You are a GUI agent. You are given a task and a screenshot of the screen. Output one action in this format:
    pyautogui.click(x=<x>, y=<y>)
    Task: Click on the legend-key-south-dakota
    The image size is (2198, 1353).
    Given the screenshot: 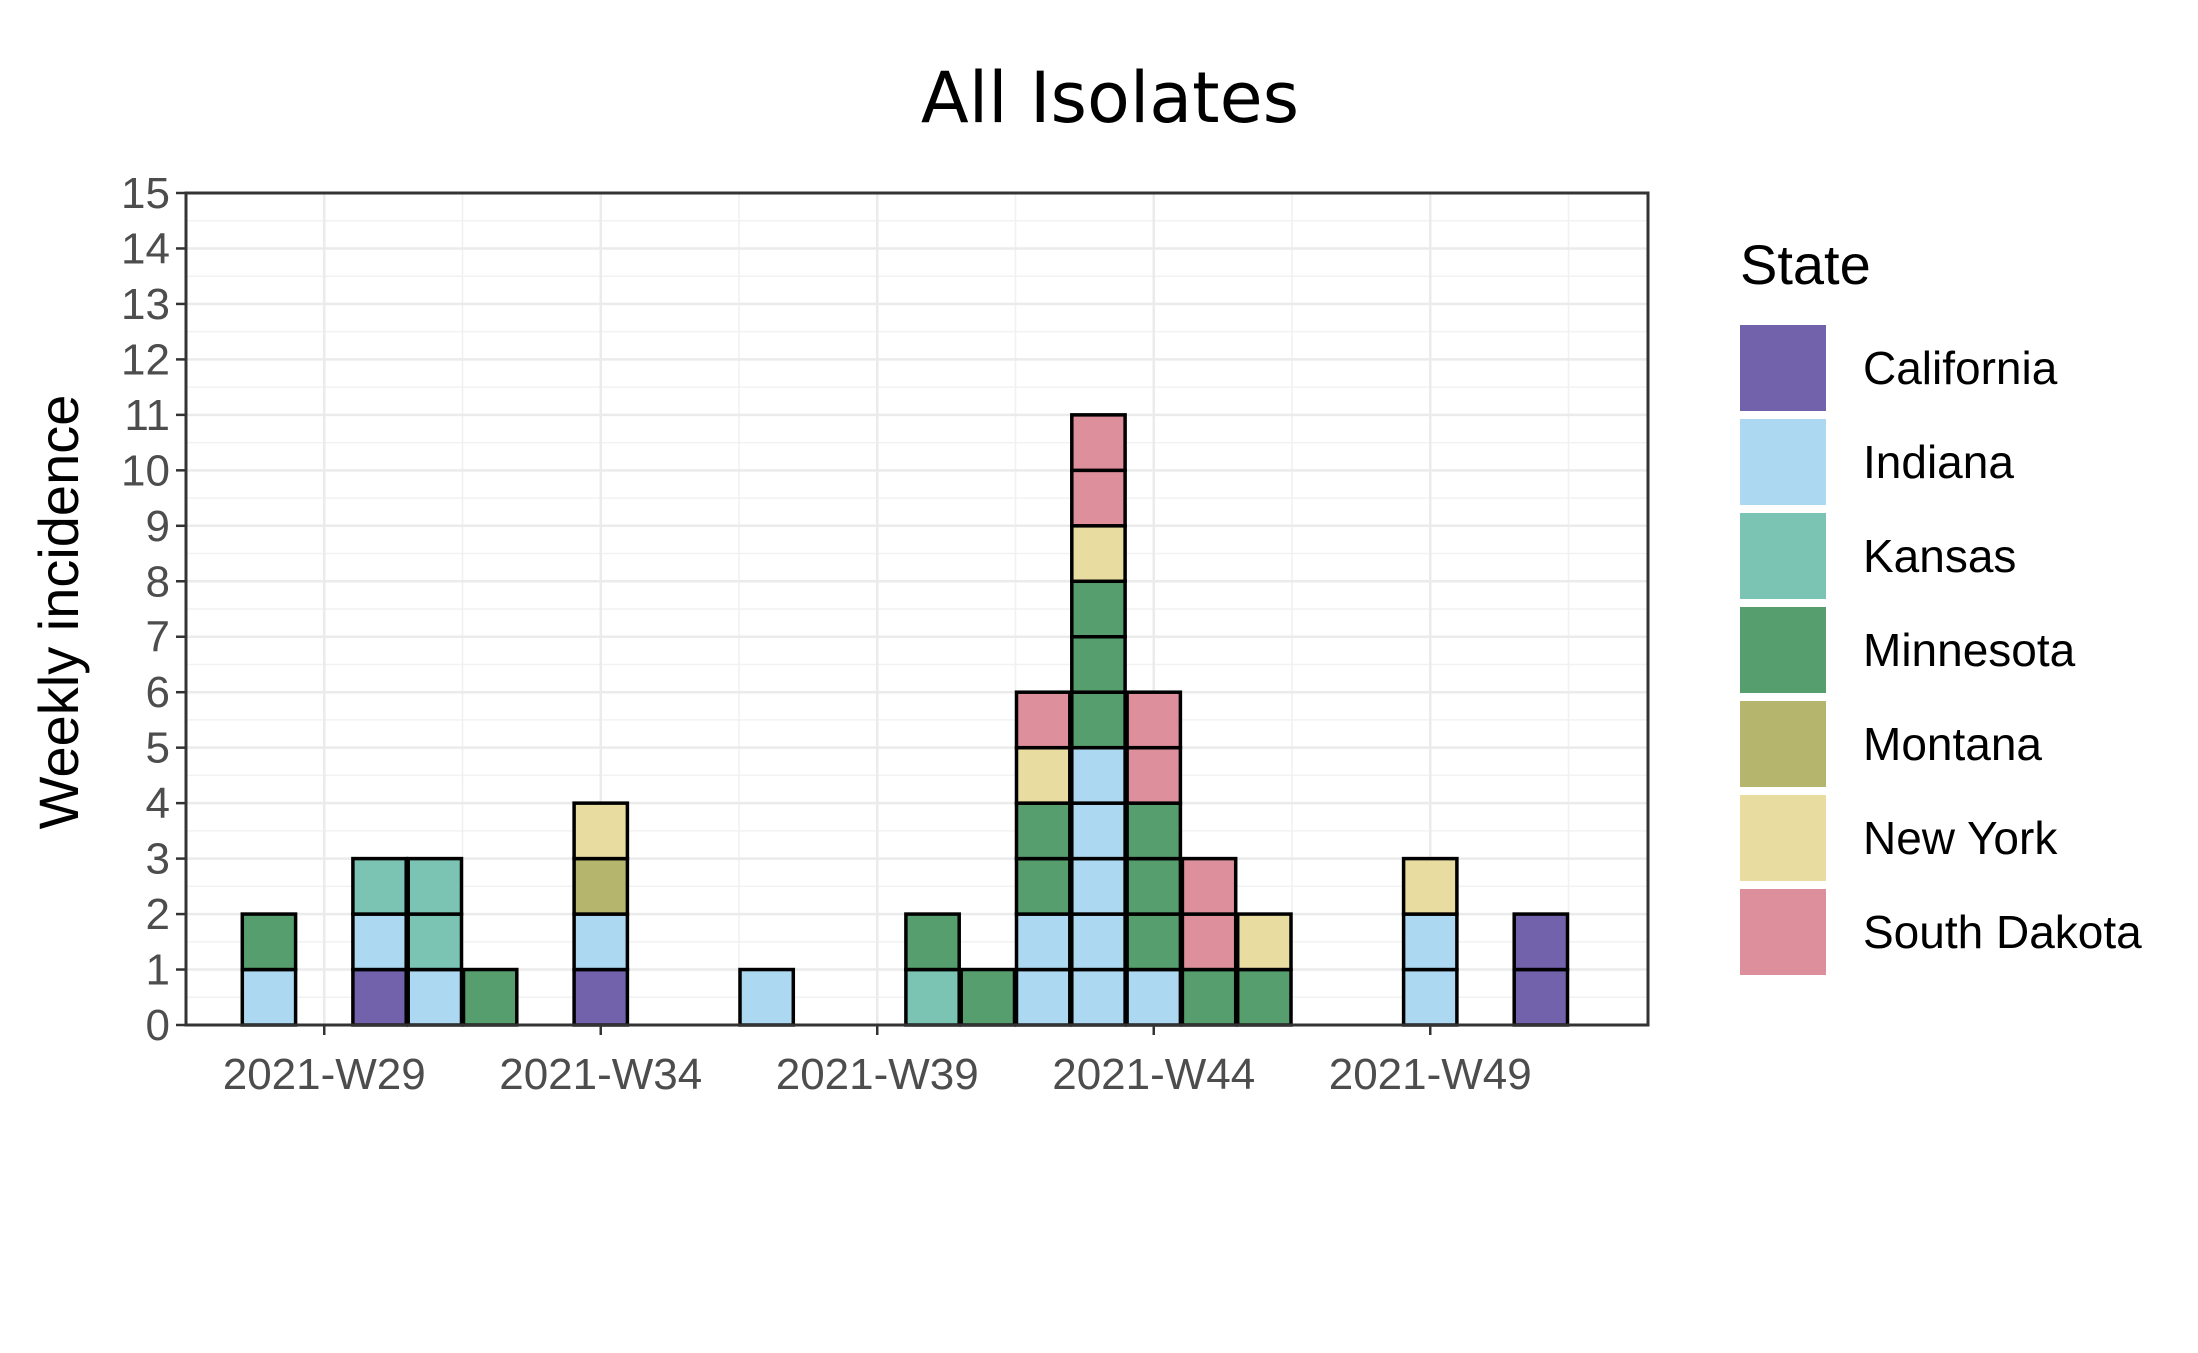 What is the action you would take?
    pyautogui.click(x=1783, y=932)
    